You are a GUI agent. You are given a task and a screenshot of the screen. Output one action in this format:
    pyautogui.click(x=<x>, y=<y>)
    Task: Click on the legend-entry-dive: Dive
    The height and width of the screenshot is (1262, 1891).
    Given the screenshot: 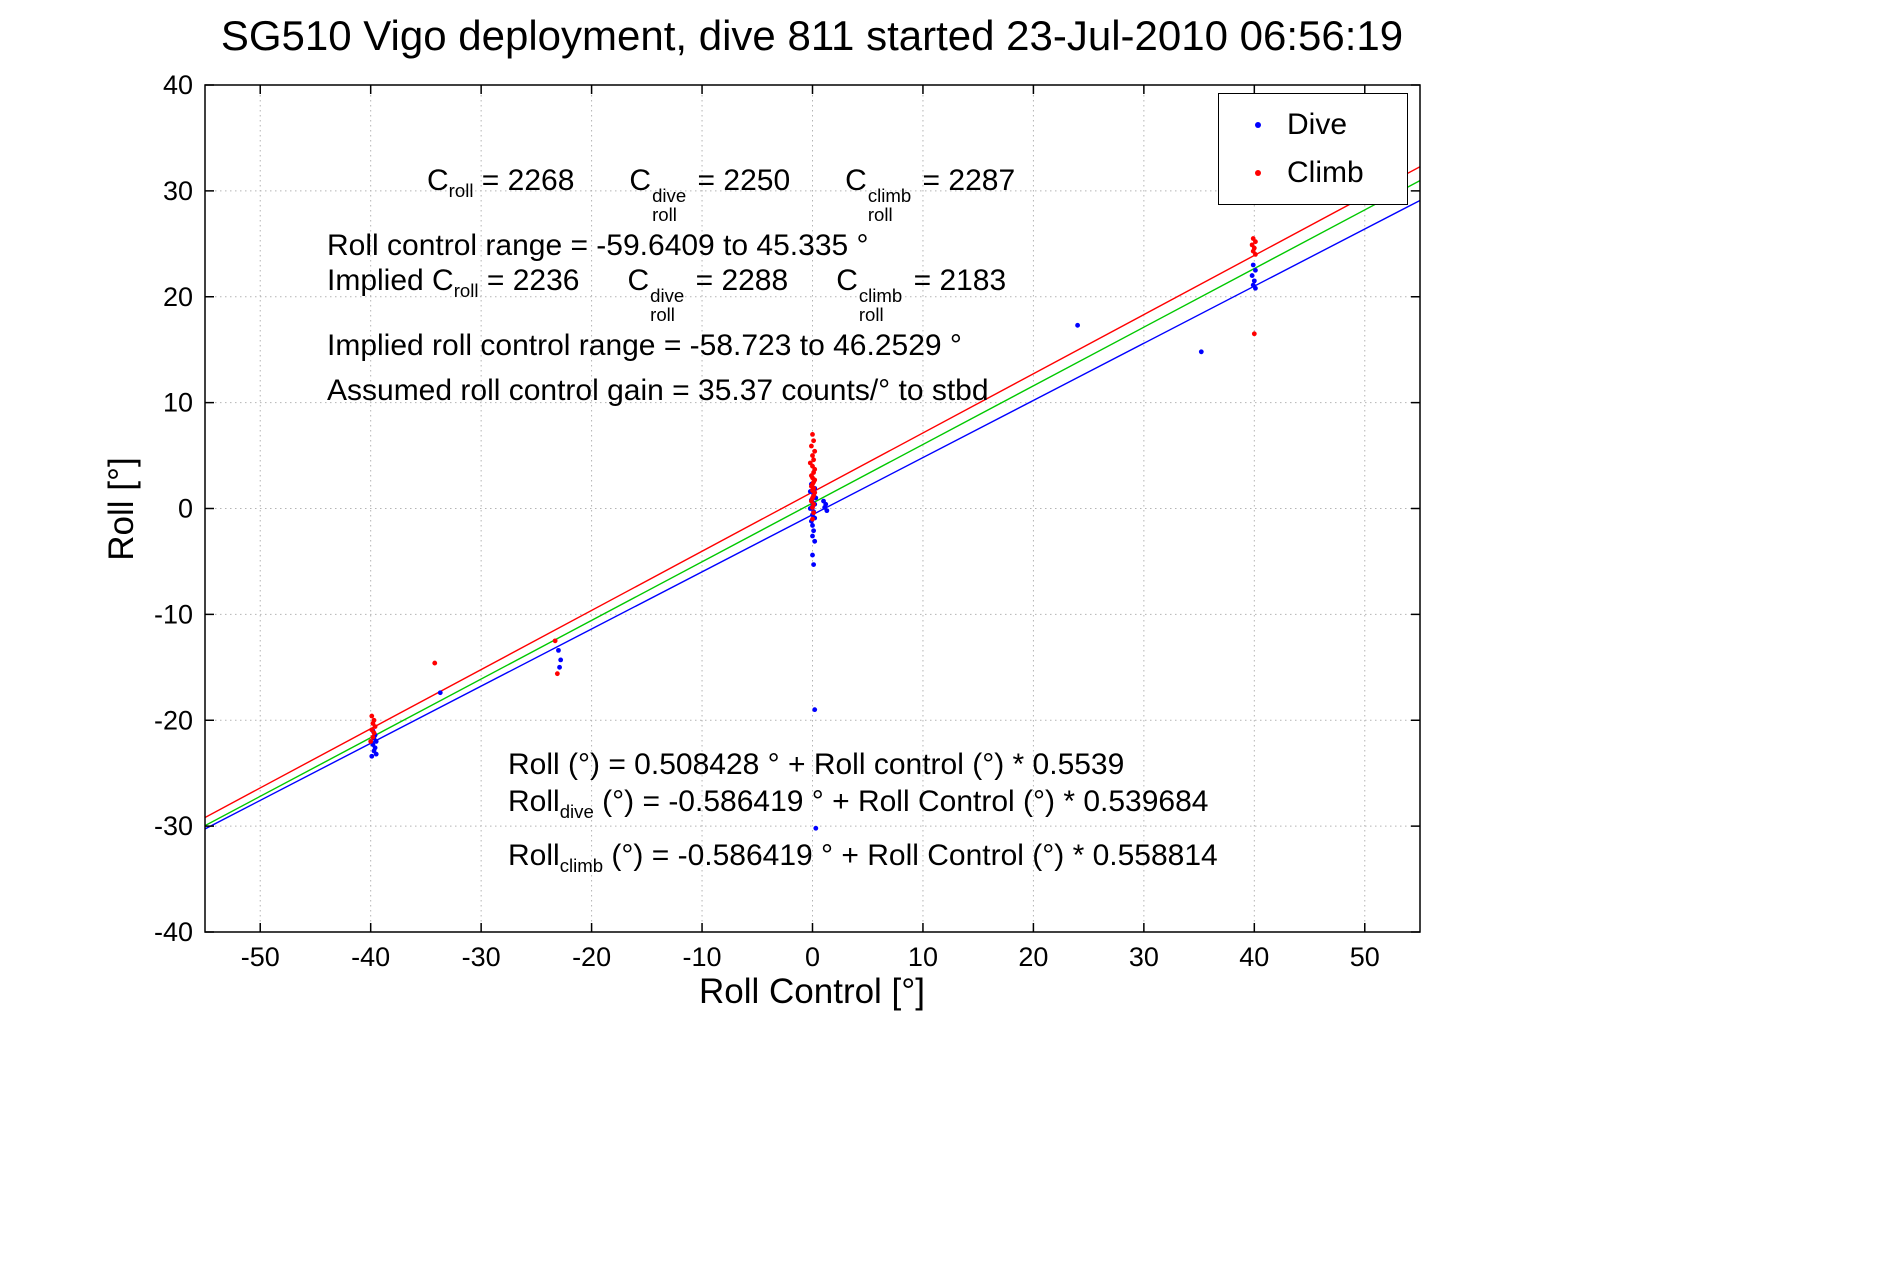 What is the action you would take?
    pyautogui.click(x=1313, y=125)
    